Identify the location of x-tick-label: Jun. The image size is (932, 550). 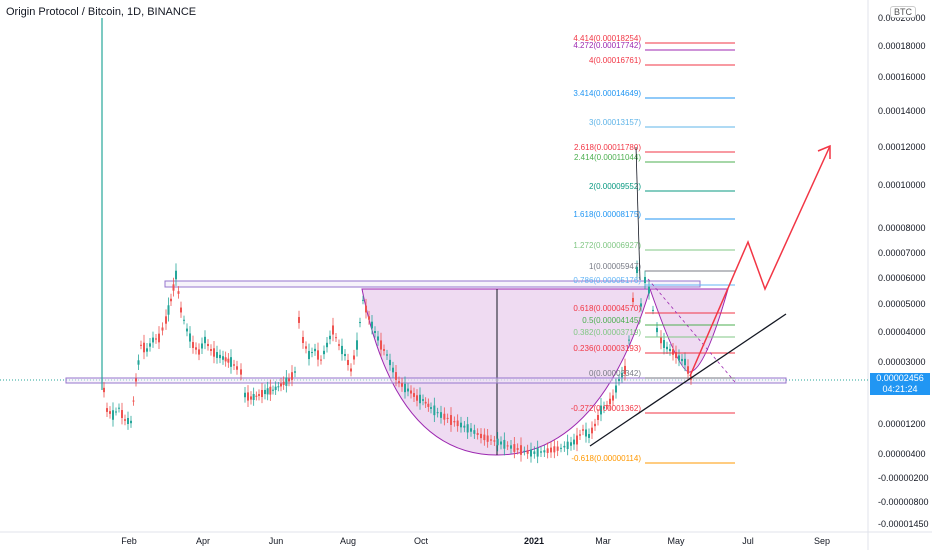
(276, 541).